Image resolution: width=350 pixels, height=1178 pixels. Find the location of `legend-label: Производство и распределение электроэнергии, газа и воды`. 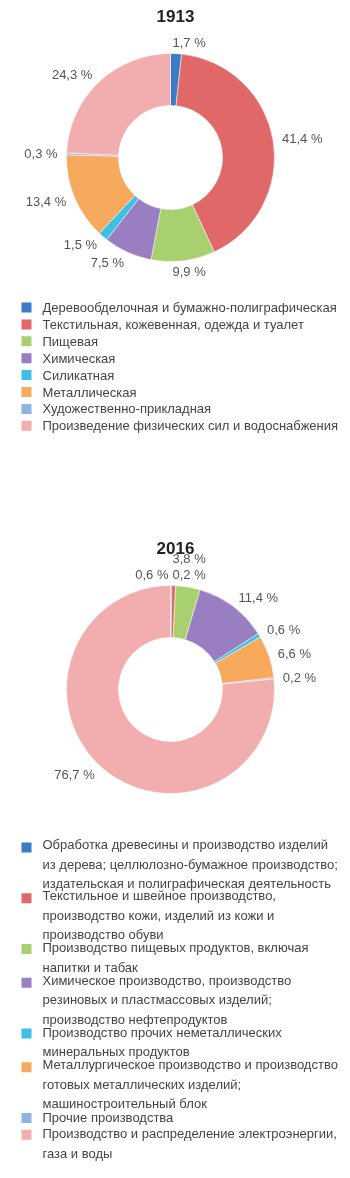

legend-label: Производство и распределение электроэнергии, газа и воды is located at coordinates (189, 1143).